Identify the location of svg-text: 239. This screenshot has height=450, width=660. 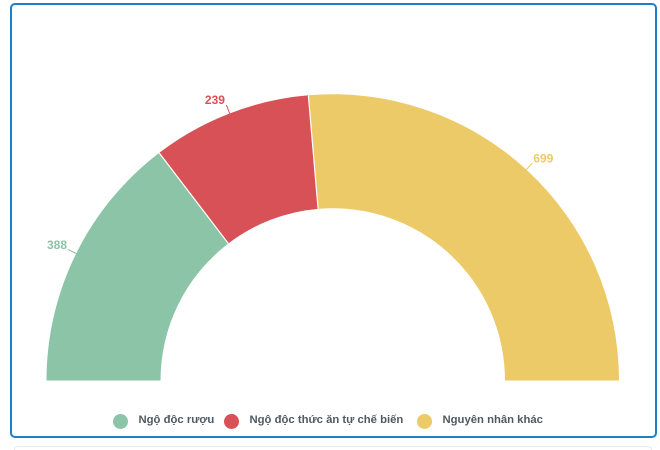
(215, 100).